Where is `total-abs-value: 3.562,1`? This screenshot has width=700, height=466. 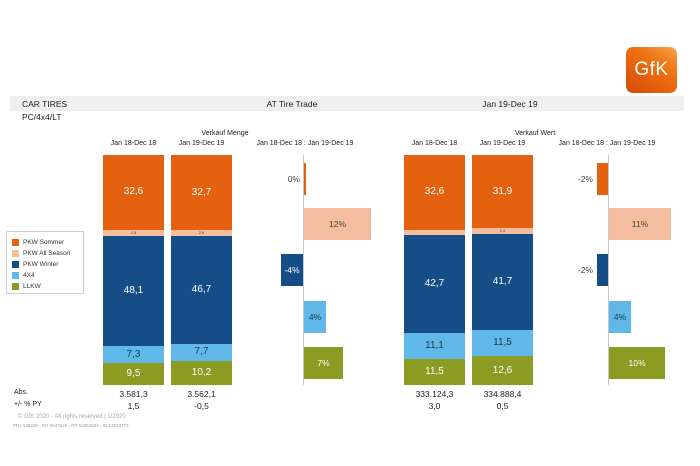
total-abs-value: 3.562,1 is located at coordinates (201, 394).